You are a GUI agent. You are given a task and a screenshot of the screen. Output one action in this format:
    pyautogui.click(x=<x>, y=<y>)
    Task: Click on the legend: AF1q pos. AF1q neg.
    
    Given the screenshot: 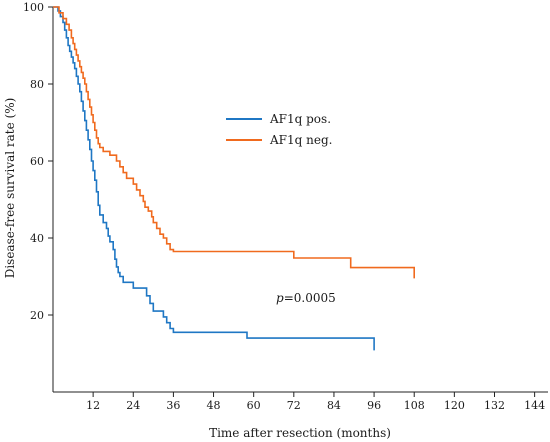 What is the action you would take?
    pyautogui.click(x=279, y=129)
    